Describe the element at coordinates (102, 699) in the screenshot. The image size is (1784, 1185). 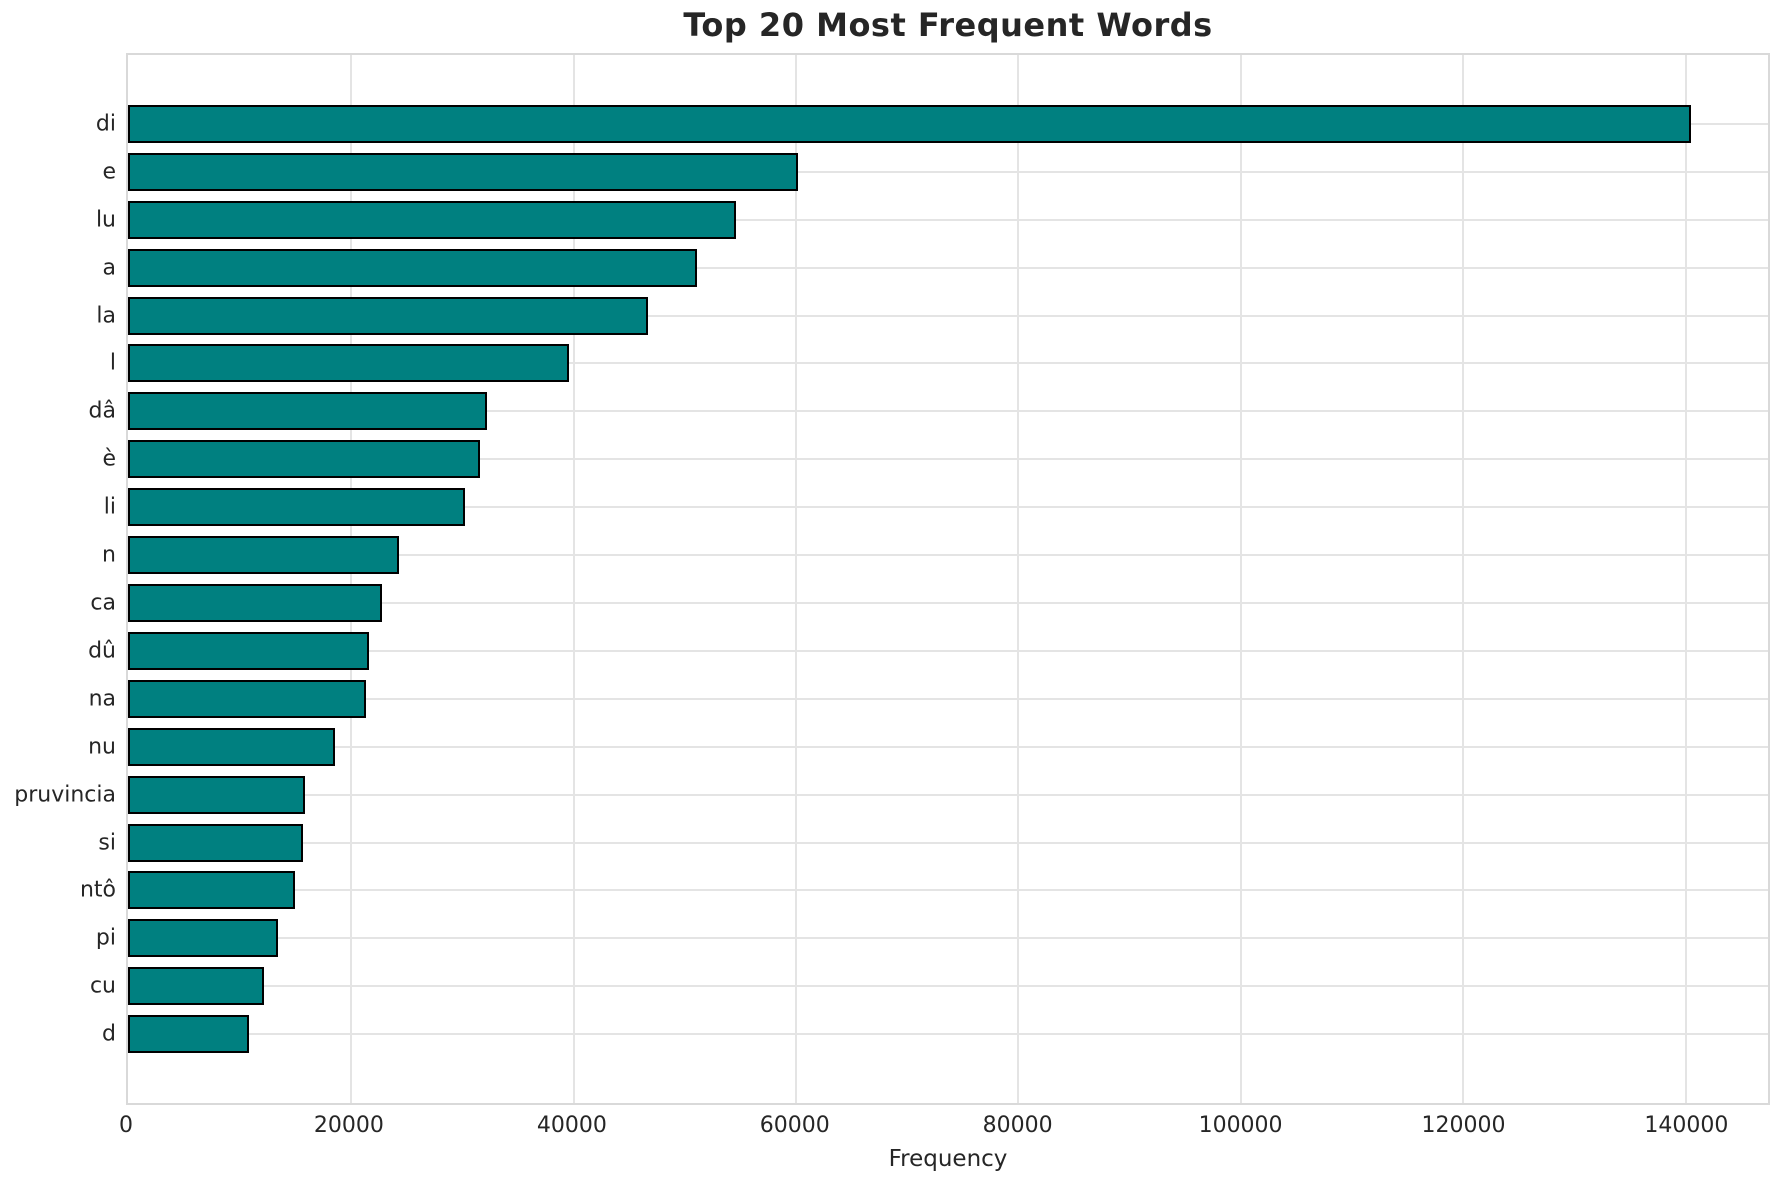
I see `y-axis-category-label: na` at that location.